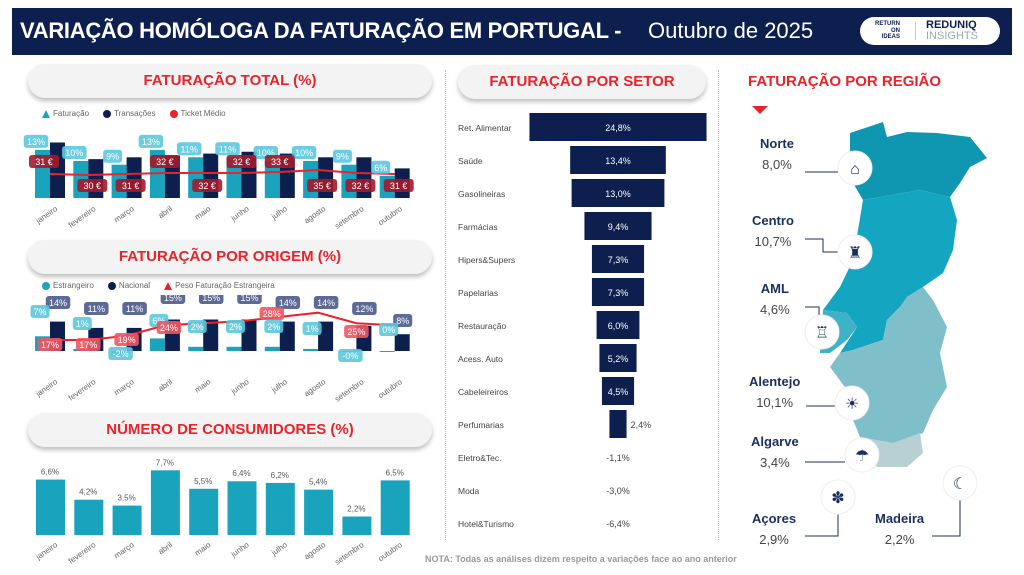 The width and height of the screenshot is (1024, 575). Describe the element at coordinates (390, 388) in the screenshot. I see `x-tick-label: outubro` at that location.